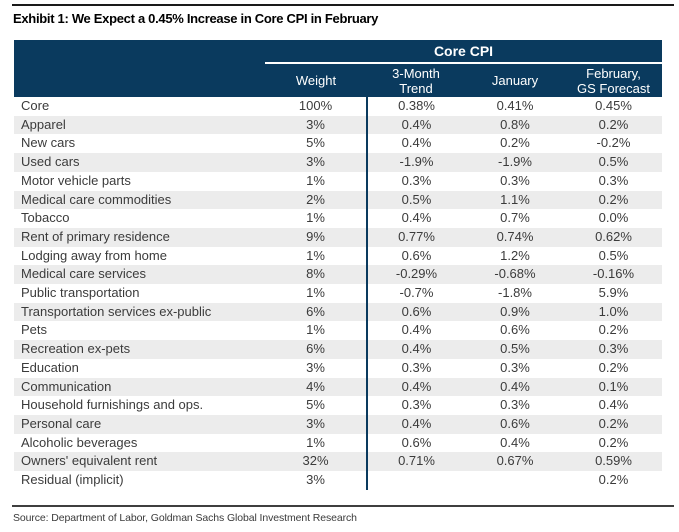 This screenshot has height=532, width=679. What do you see at coordinates (316, 237) in the screenshot?
I see `cell-weight: 9%` at bounding box center [316, 237].